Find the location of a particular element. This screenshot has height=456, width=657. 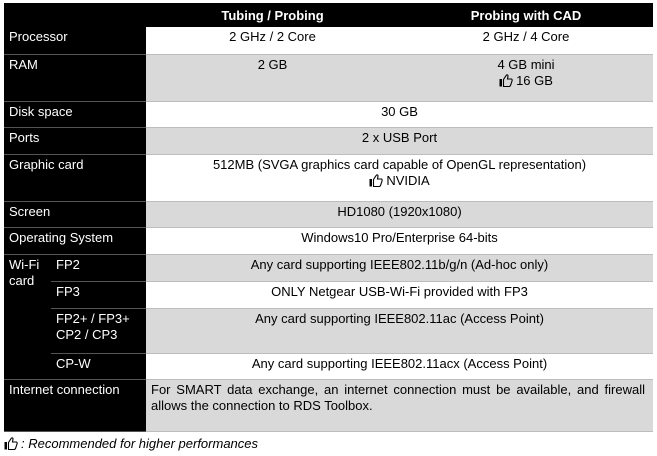

footnote: : Recommended for higher performances is located at coordinates (131, 443).